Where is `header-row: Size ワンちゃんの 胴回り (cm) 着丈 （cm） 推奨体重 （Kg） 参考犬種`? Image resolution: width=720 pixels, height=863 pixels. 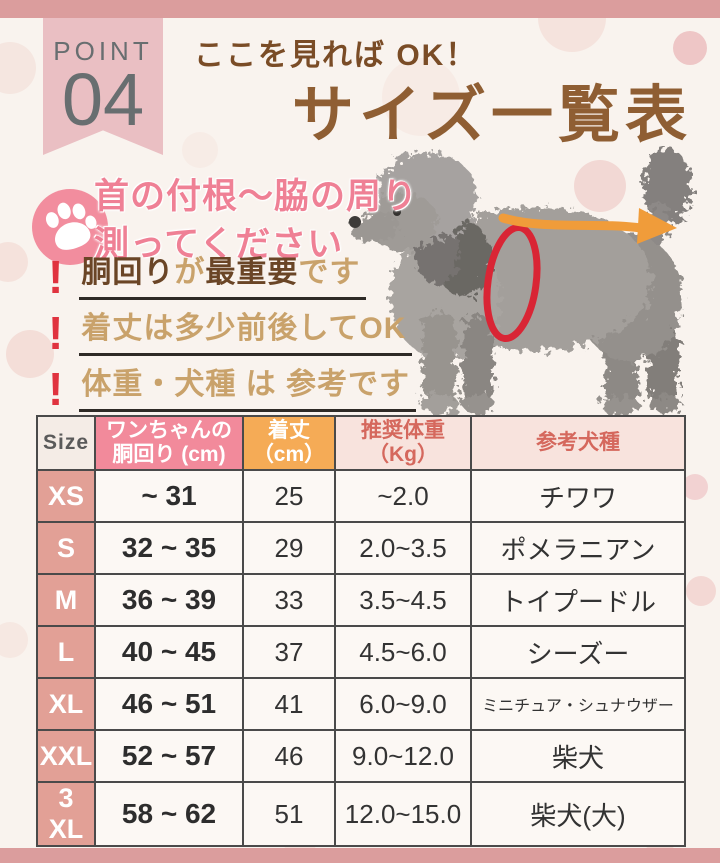 header-row: Size ワンちゃんの 胴回り (cm) 着丈 （cm） 推奨体重 （Kg） 参考犬種 is located at coordinates (361, 443).